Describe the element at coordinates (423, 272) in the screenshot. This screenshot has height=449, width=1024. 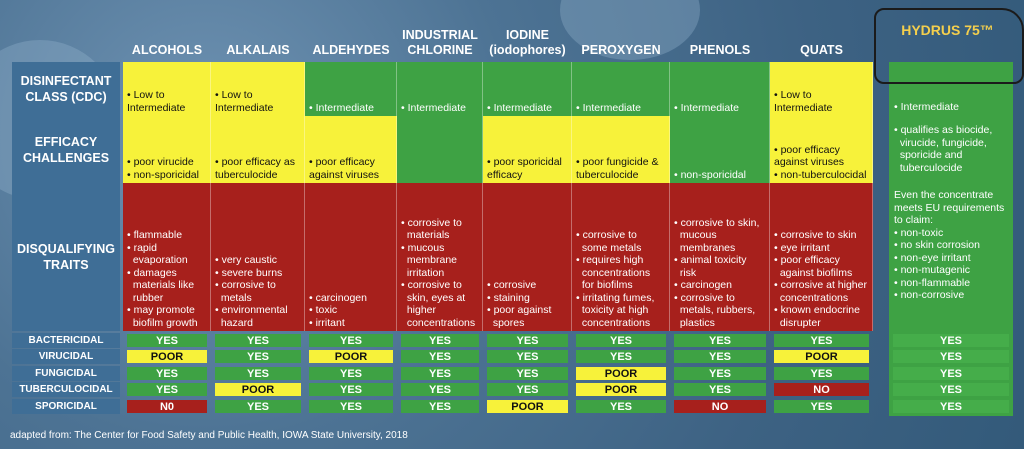
I see `cell-text: irritation` at that location.